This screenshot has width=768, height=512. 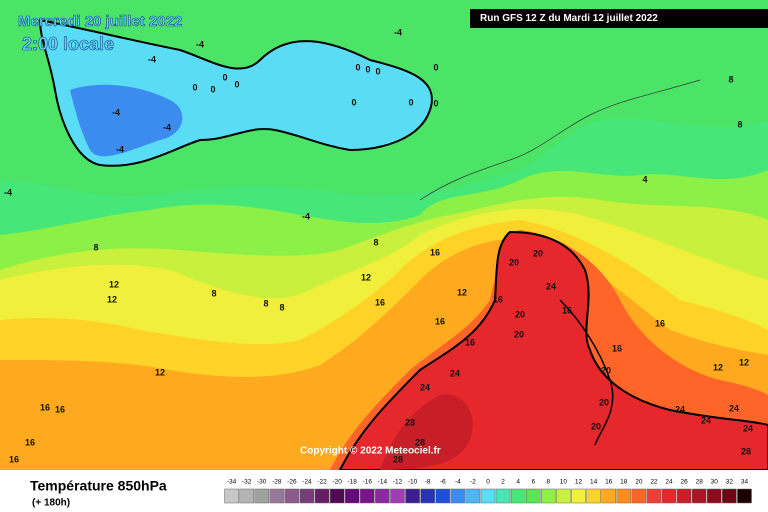 I want to click on map-time: 2:00 locale, so click(x=68, y=44).